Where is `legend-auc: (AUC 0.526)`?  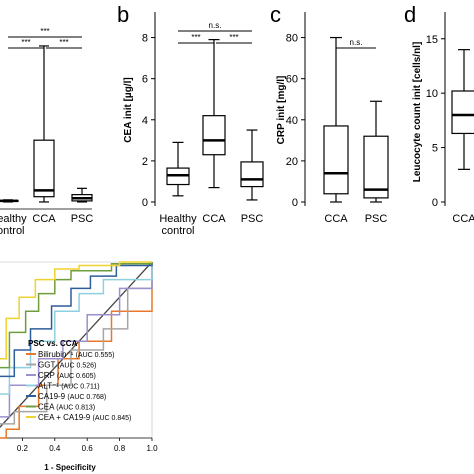 legend-auc: (AUC 0.526) is located at coordinates (76, 366).